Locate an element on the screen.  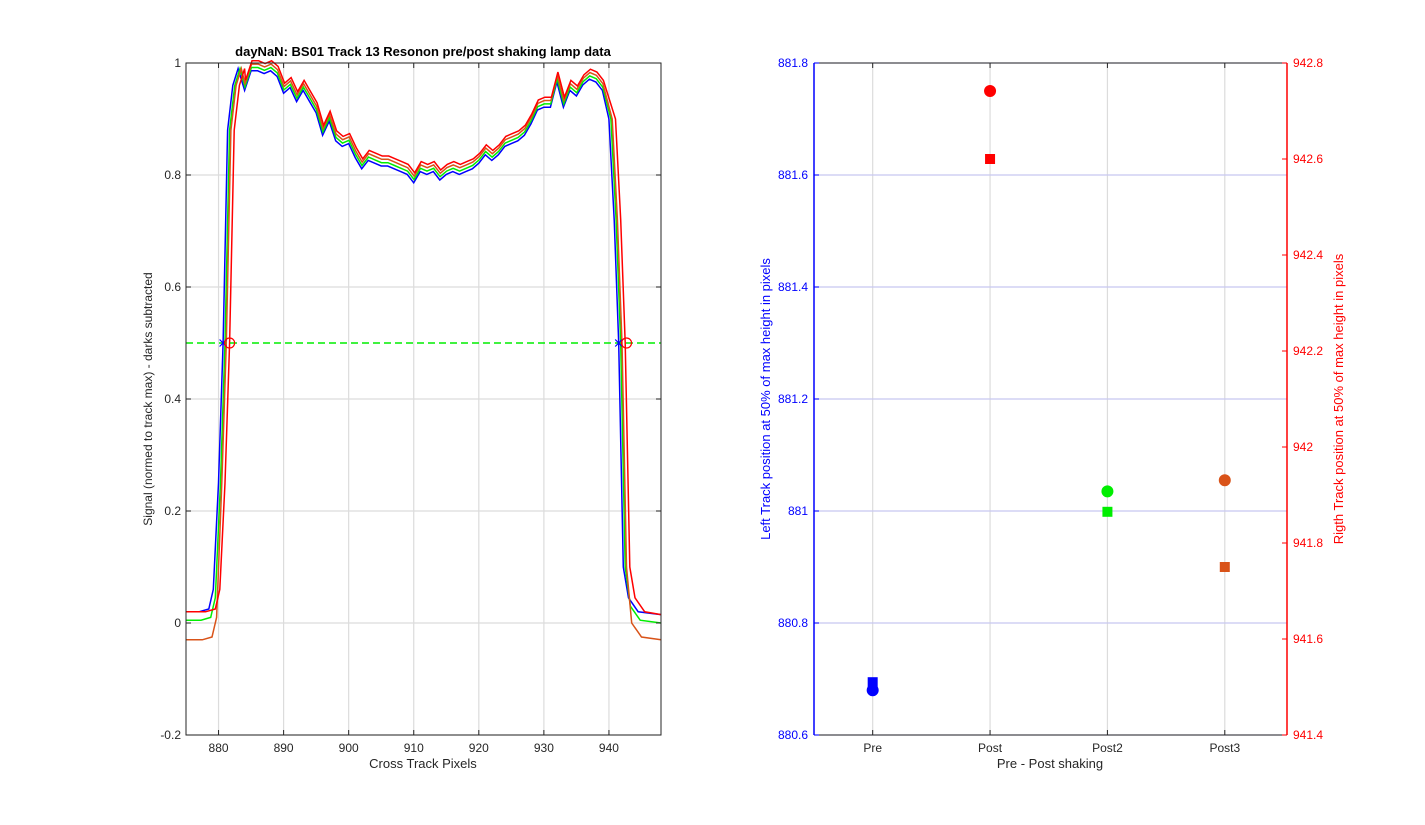
left-x-tick-label: 910 is located at coordinates (414, 748).